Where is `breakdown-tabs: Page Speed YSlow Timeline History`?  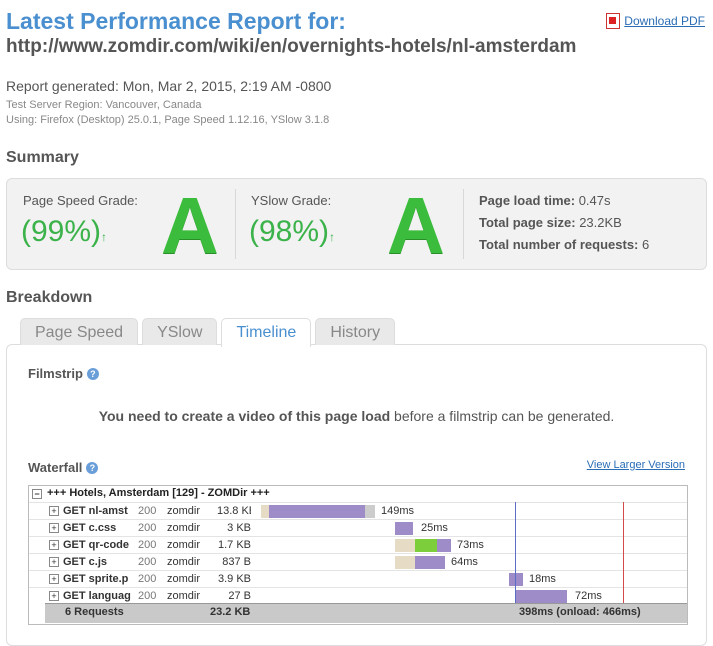
breakdown-tabs: Page Speed YSlow Timeline History is located at coordinates (208, 332).